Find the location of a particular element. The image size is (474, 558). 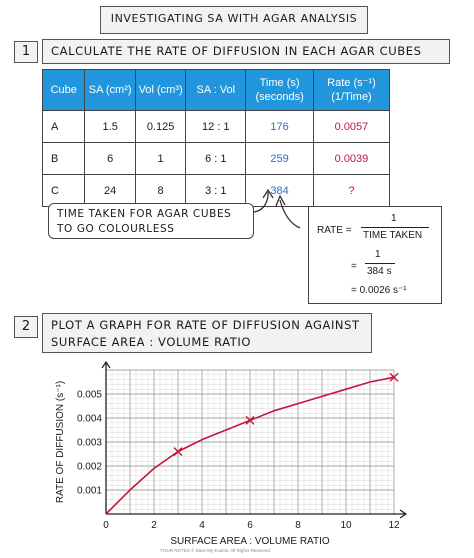

header-sa-text: SA (cm²) is located at coordinates (110, 90).